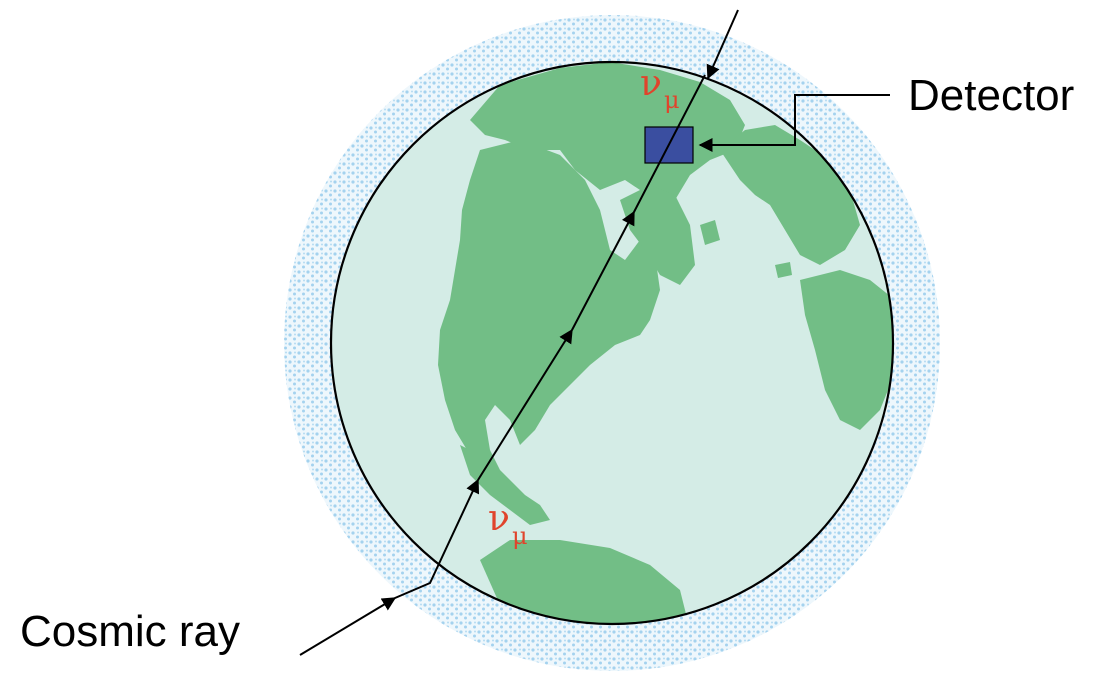 This screenshot has height=676, width=1117. Describe the element at coordinates (991, 95) in the screenshot. I see `detector-label: Detector` at that location.